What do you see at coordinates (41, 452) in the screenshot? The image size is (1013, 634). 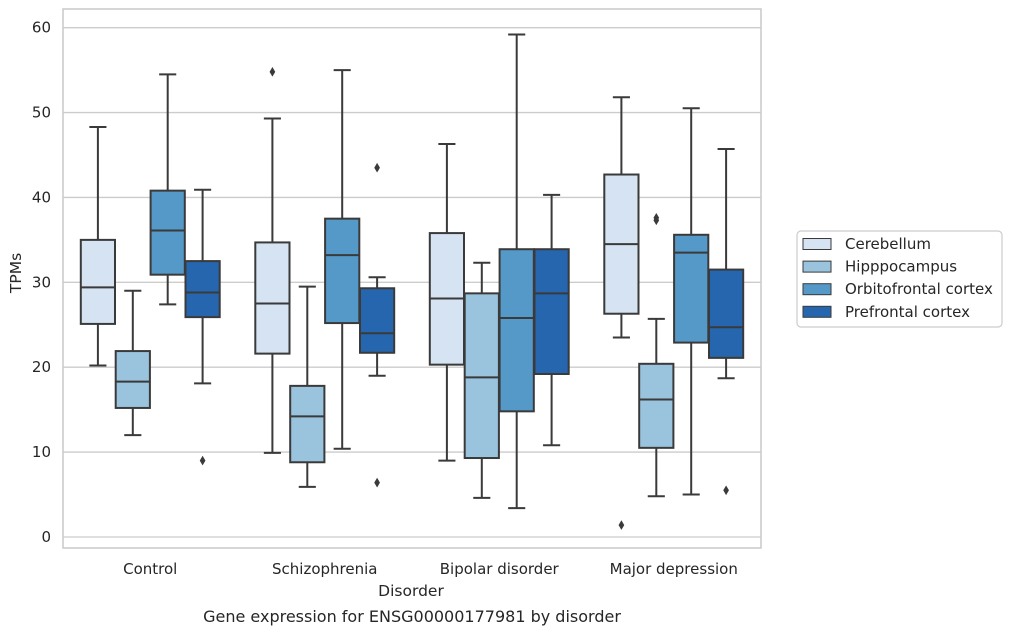 I see `y-tick-label: 10` at bounding box center [41, 452].